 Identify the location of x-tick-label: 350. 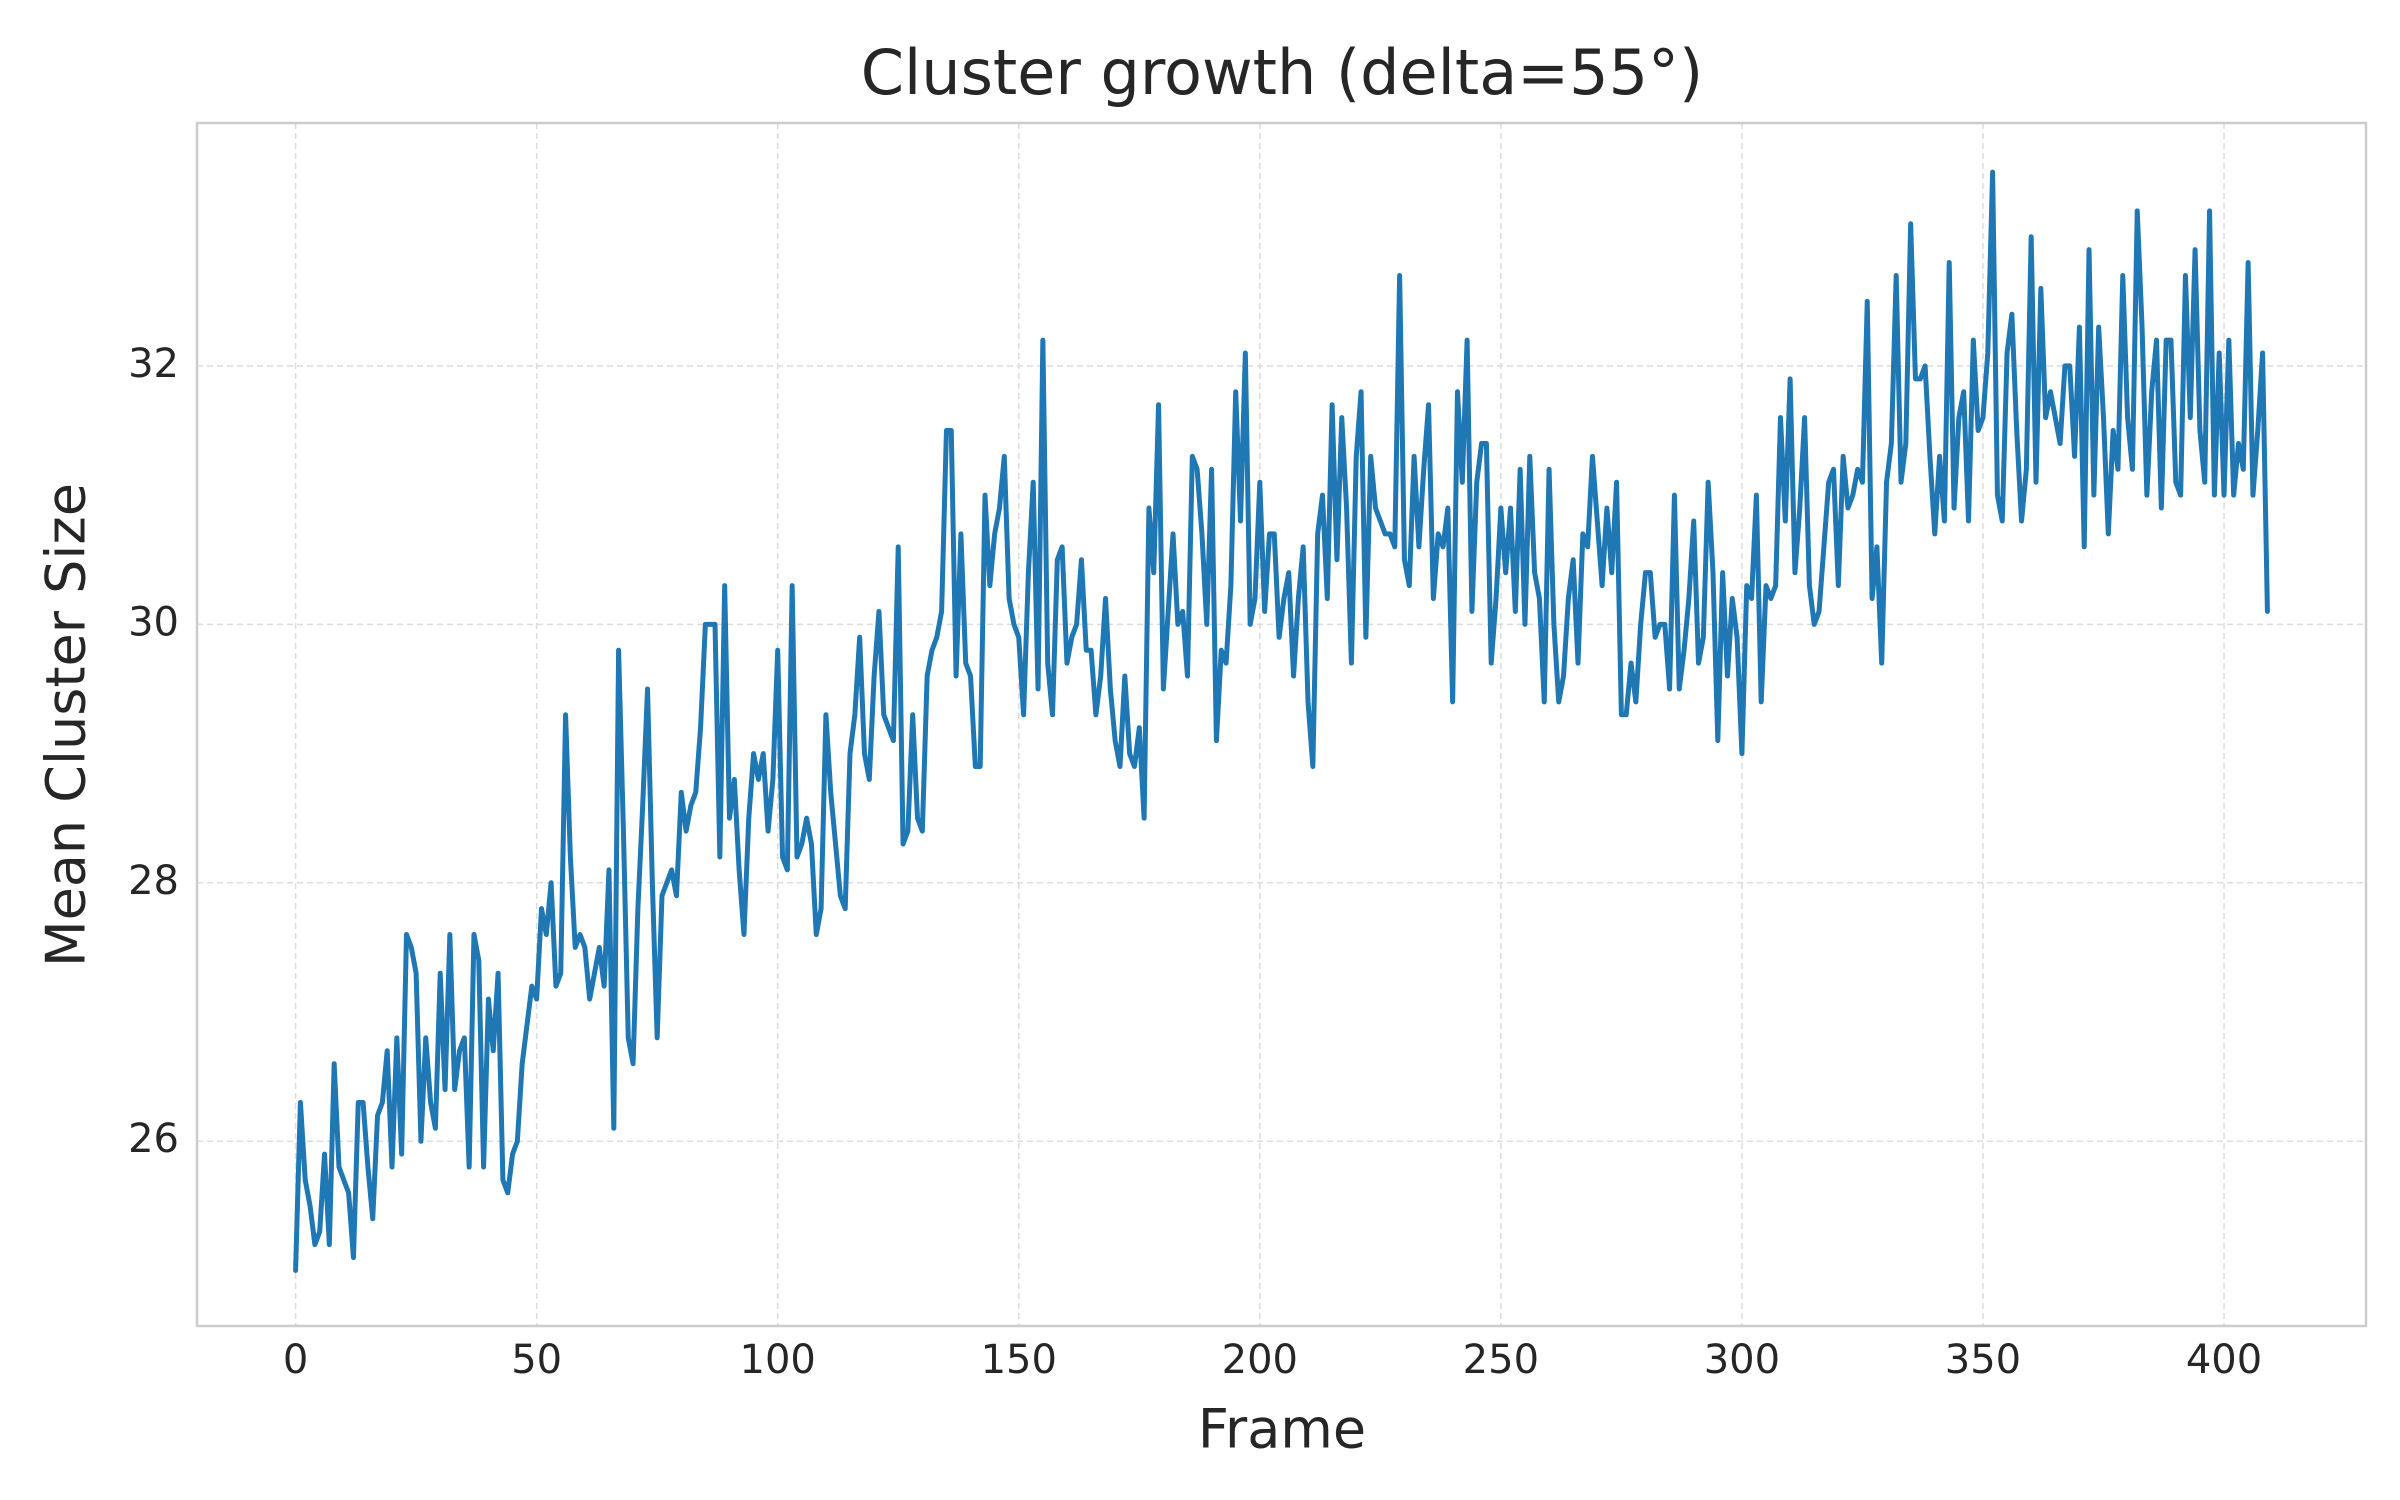
(1983, 1360).